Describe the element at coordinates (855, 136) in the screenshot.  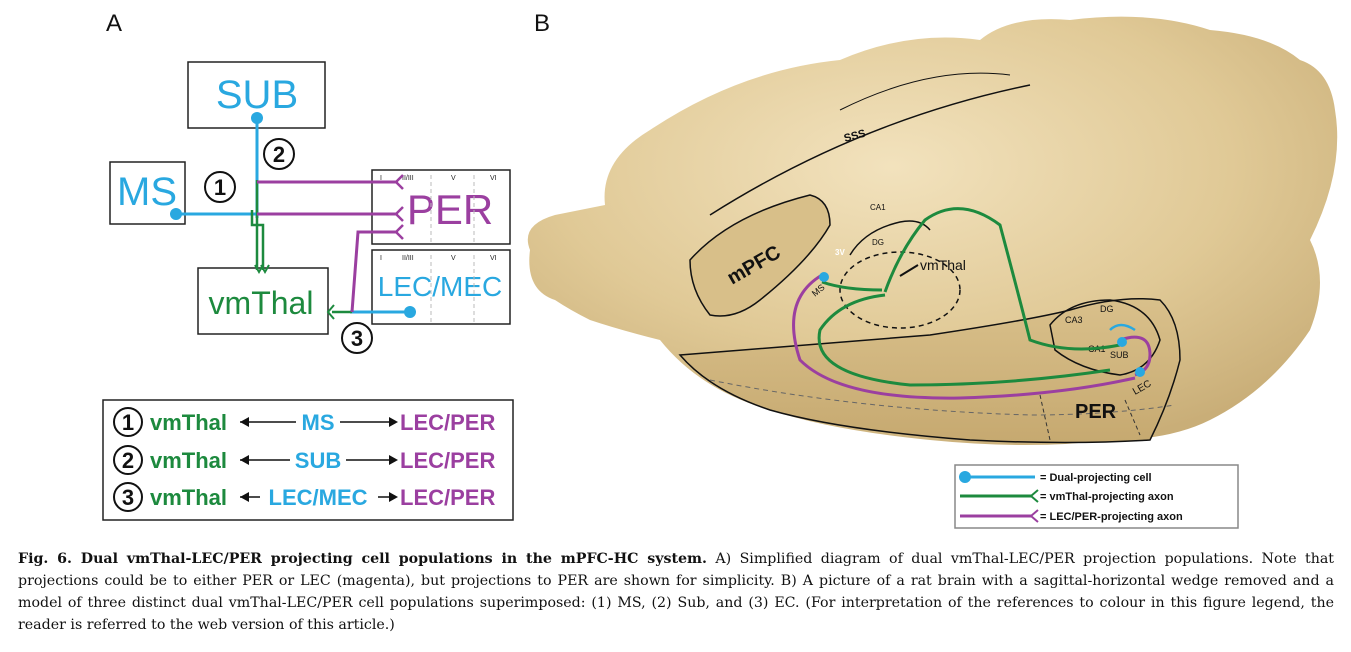
I see `sss-label: SSS` at that location.